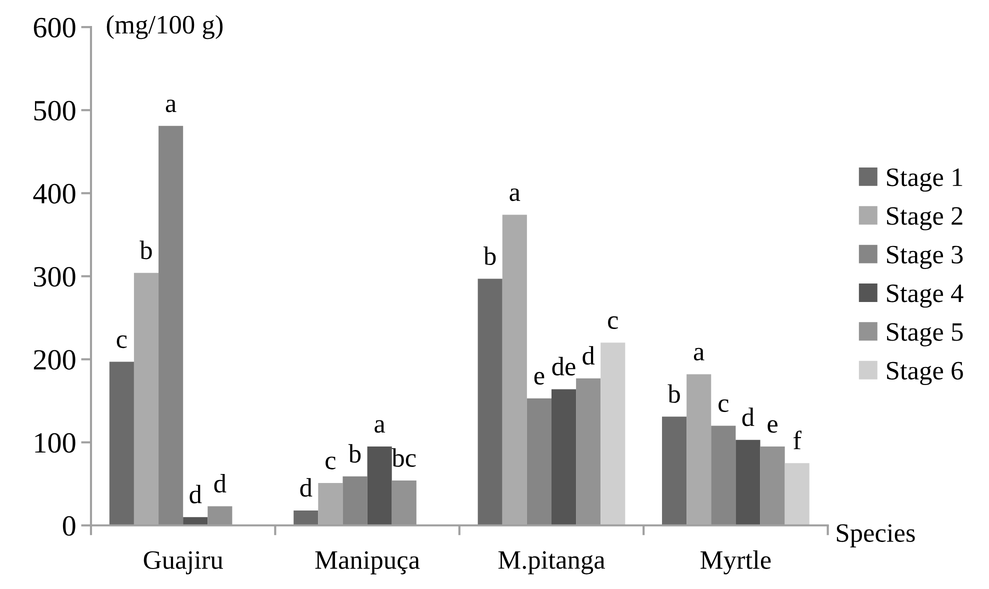 This screenshot has width=989, height=589. What do you see at coordinates (924, 180) in the screenshot?
I see `legend-label: Stage 1` at bounding box center [924, 180].